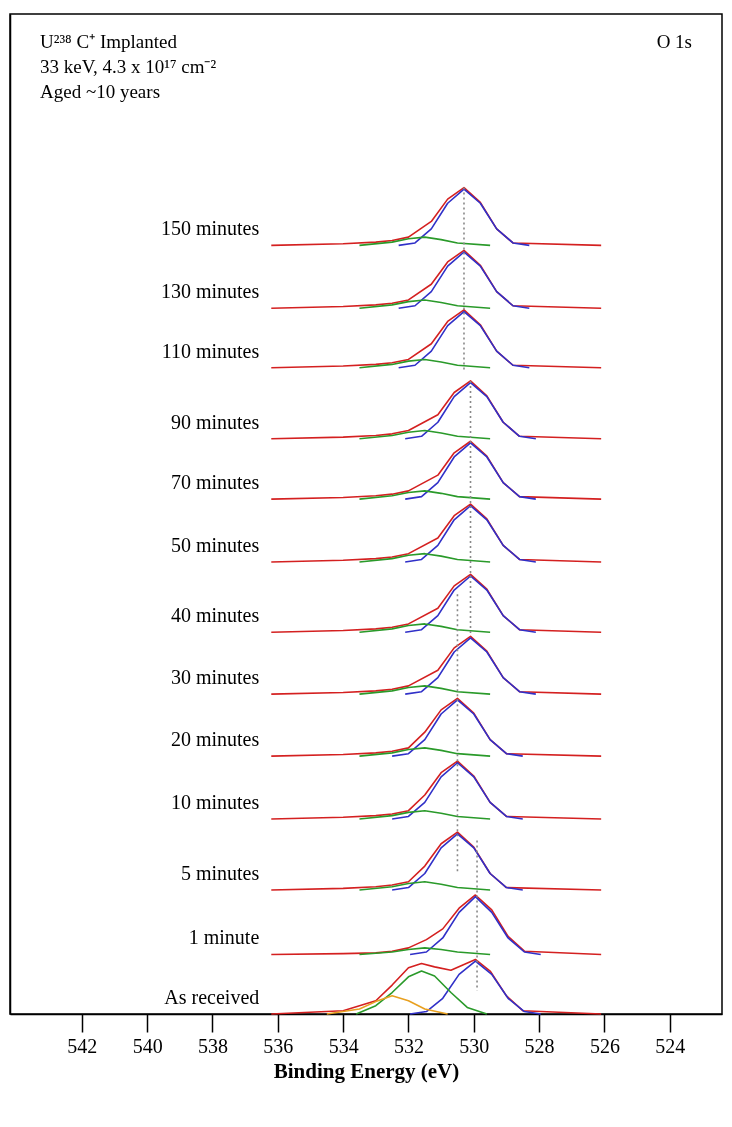  I want to click on x-tick-label: 524, so click(670, 1045).